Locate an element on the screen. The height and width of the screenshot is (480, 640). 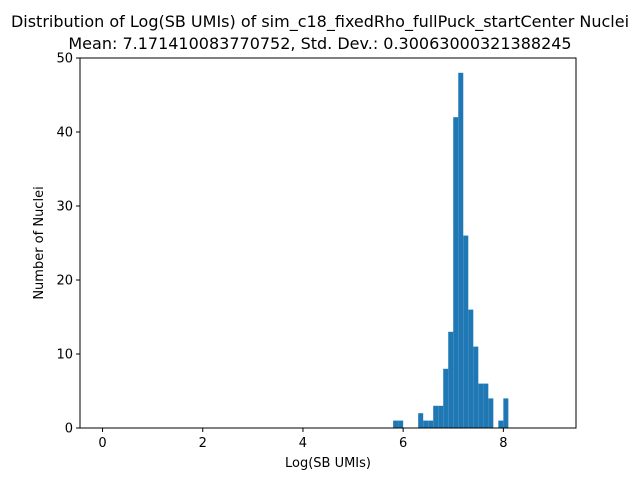
y-tick-label: 30 is located at coordinates (64, 207).